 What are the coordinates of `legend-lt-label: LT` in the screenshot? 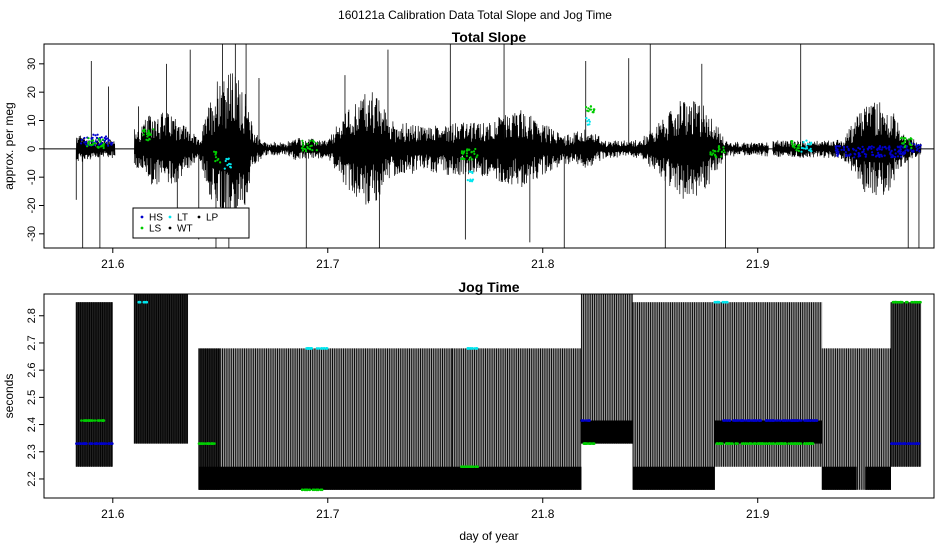 It's located at (182, 218).